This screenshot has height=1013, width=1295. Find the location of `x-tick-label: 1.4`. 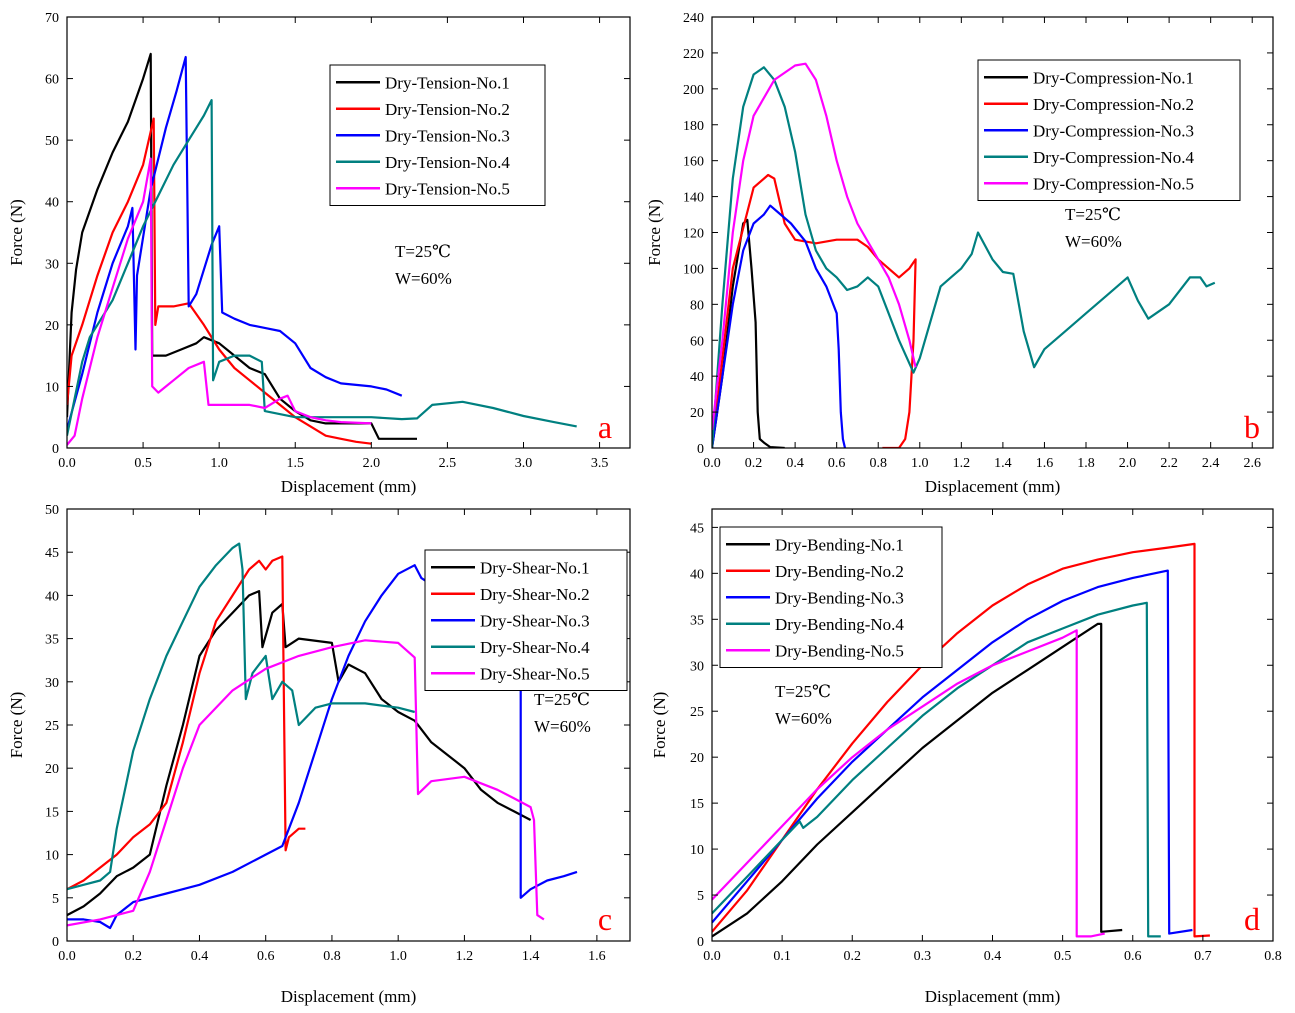

x-tick-label: 1.4 is located at coordinates (1003, 463).